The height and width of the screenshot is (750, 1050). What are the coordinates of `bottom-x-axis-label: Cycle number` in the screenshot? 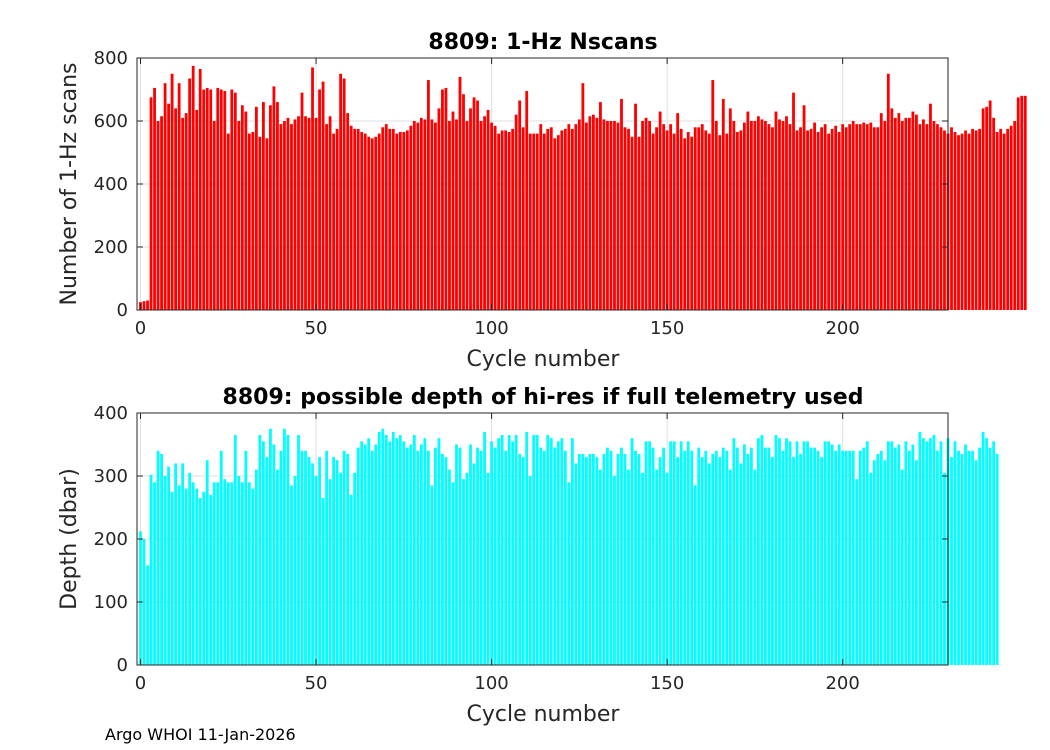 It's located at (544, 714).